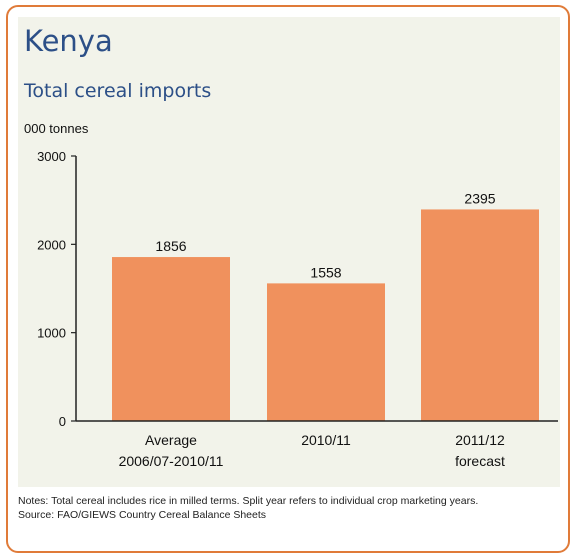  Describe the element at coordinates (51, 156) in the screenshot. I see `y-tick-label-3000: 3000` at that location.